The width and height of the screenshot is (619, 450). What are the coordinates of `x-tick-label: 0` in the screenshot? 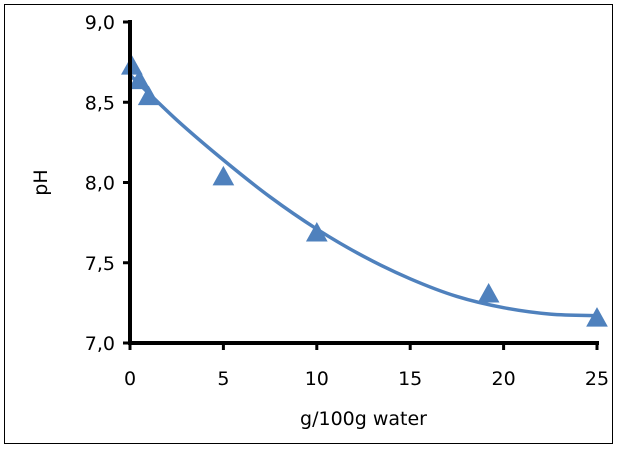 It's located at (130, 379).